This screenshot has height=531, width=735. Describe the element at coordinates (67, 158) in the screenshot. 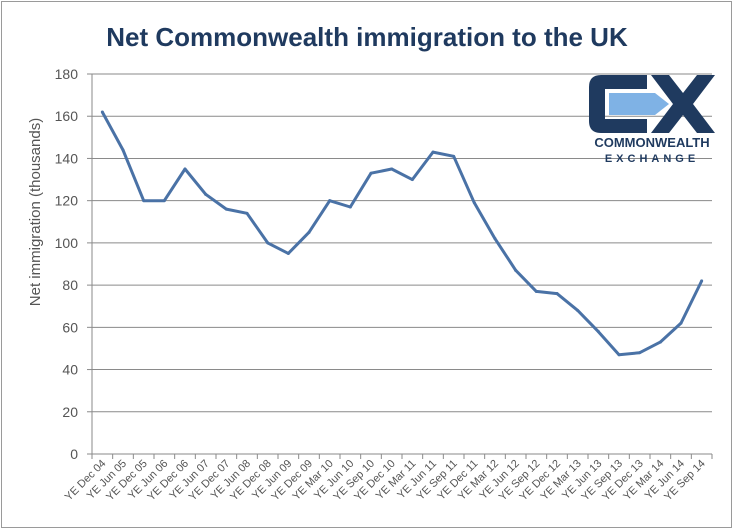

I see `y-tick-label: 140` at that location.